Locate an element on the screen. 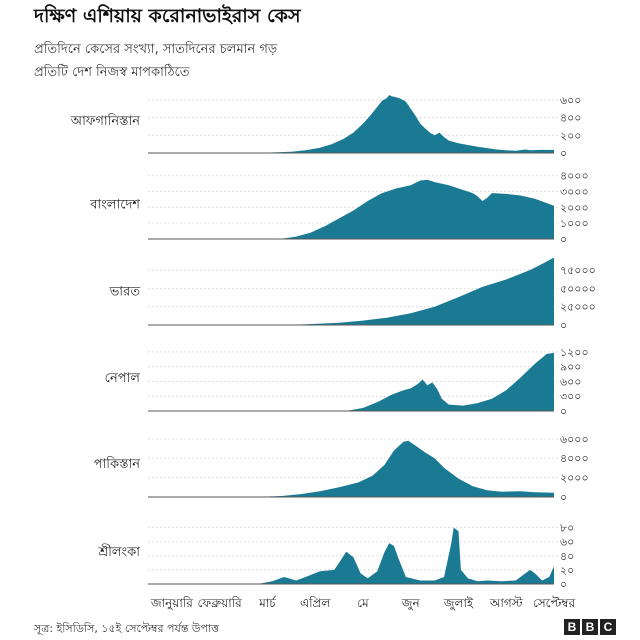 The image size is (640, 640). y-tick-label: ৪০ is located at coordinates (567, 556).